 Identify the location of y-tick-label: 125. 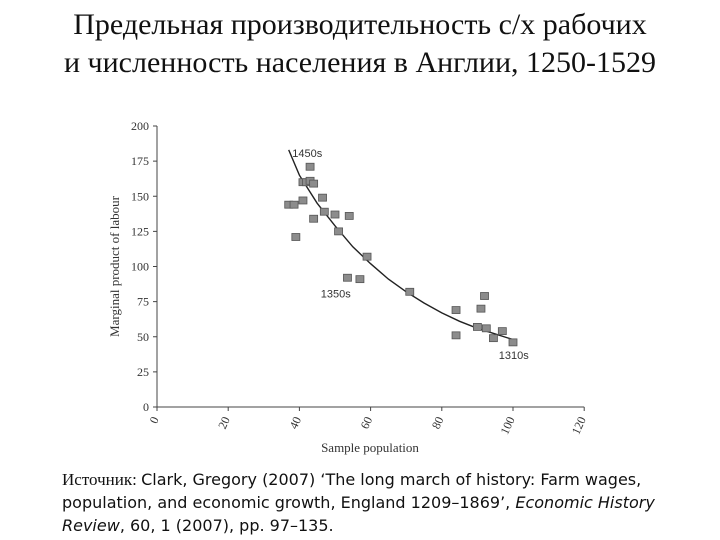
(140, 231).